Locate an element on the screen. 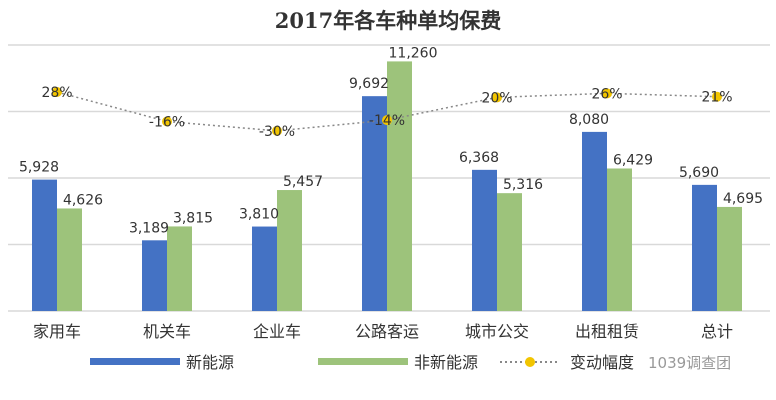 The height and width of the screenshot is (400, 776). data-label: 5,457 is located at coordinates (303, 182).